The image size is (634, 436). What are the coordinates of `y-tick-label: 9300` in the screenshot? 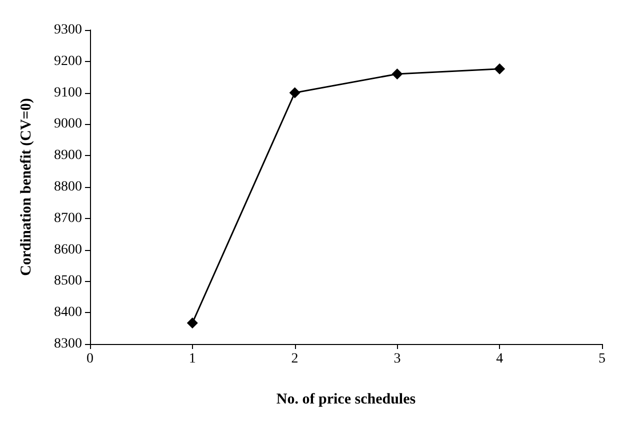 It's located at (68, 30).